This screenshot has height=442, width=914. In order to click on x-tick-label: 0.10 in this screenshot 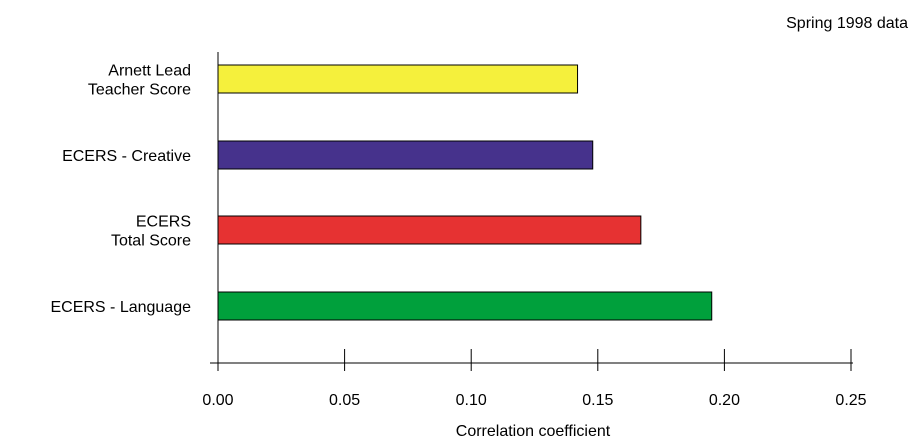, I will do `click(471, 400)`.